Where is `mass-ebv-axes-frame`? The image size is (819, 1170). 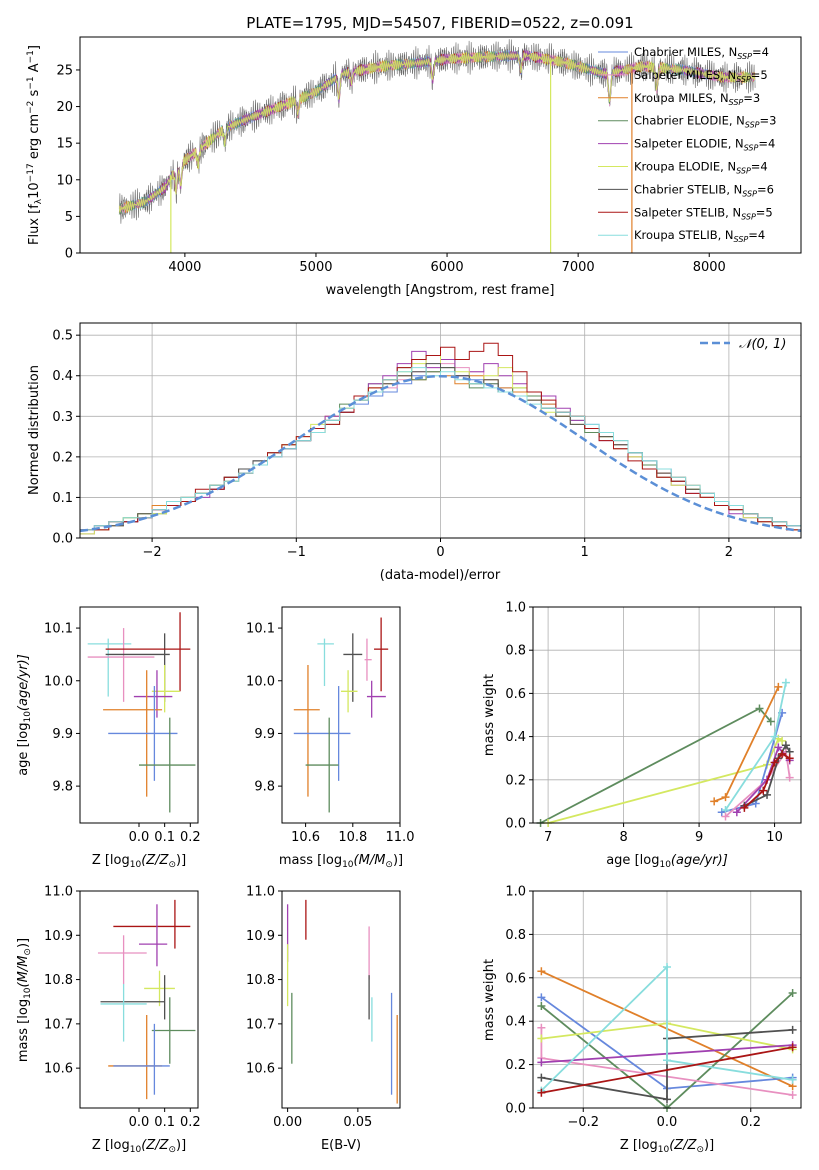 mass-ebv-axes-frame is located at coordinates (341, 999).